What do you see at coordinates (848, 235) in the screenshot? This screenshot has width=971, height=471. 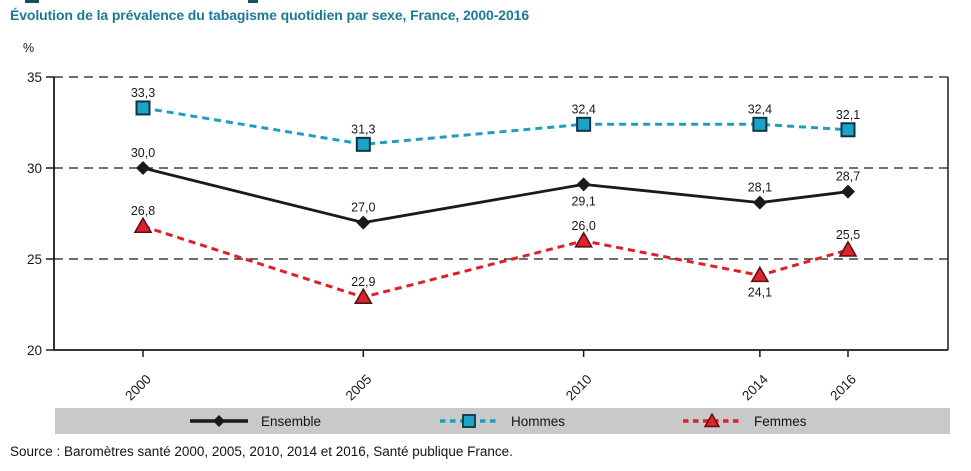 I see `data-label: 25,5` at bounding box center [848, 235].